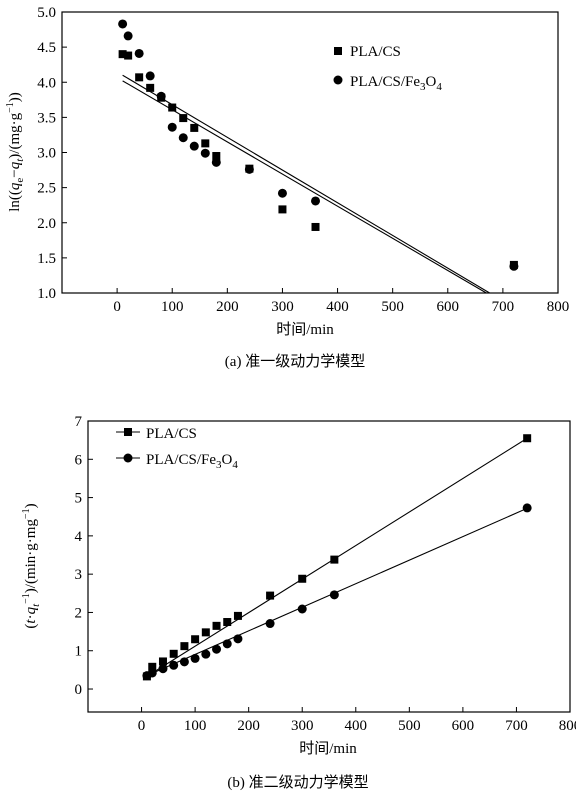  Describe the element at coordinates (46, 294) in the screenshot. I see `chart-a-y-tick-label: 1.0` at that location.